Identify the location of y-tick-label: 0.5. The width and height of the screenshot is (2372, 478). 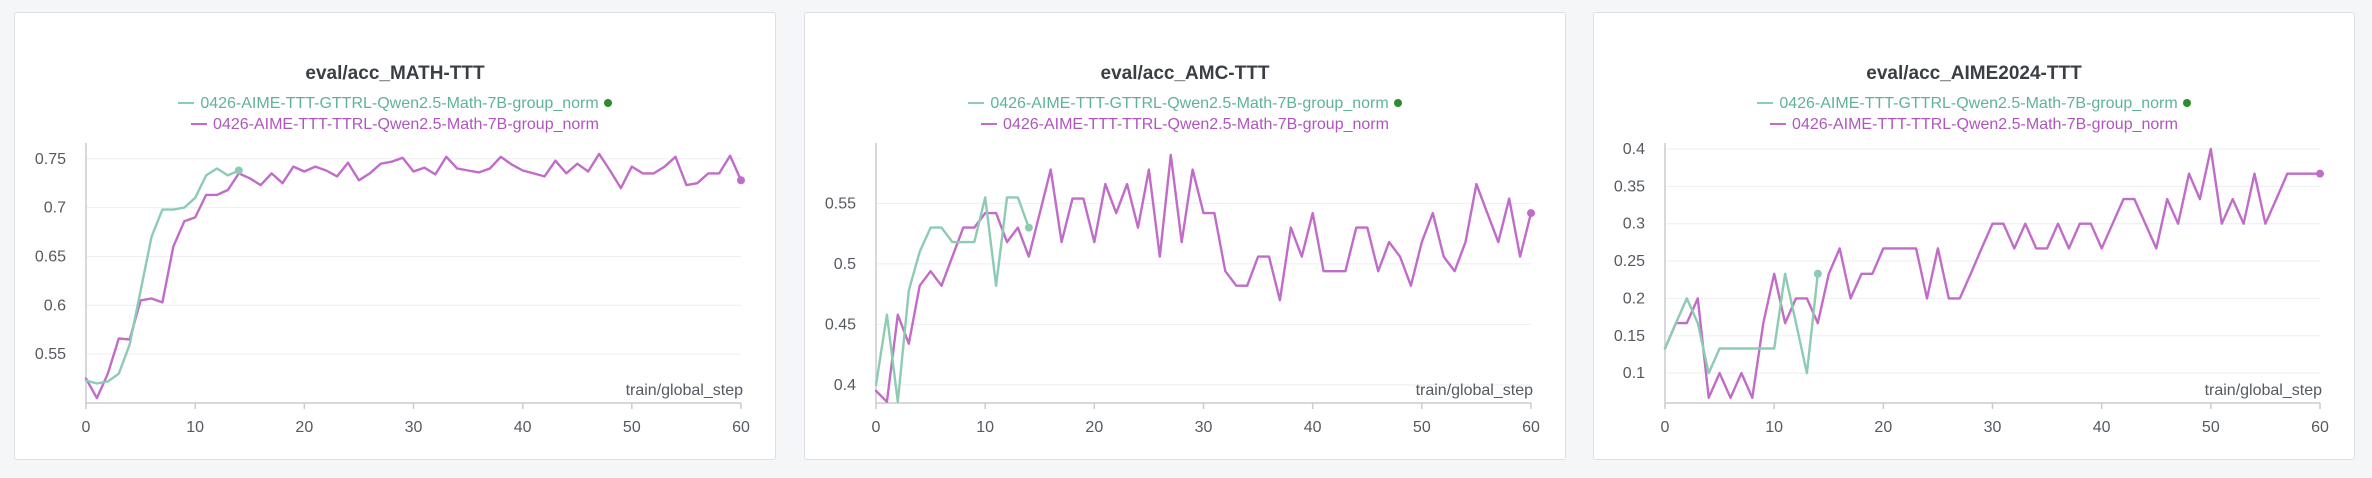
(845, 264).